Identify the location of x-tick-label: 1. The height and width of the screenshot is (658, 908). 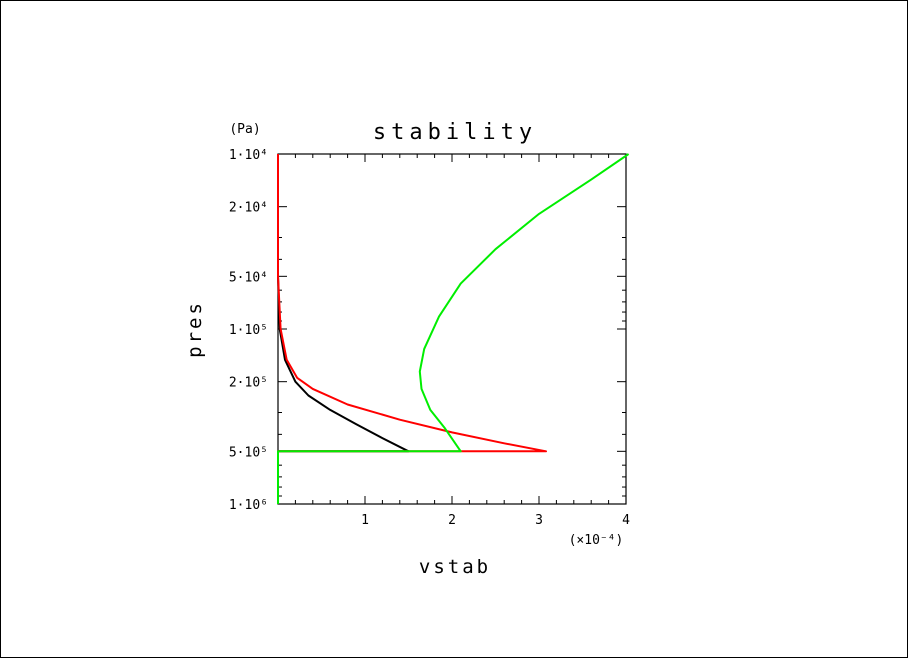
(365, 520).